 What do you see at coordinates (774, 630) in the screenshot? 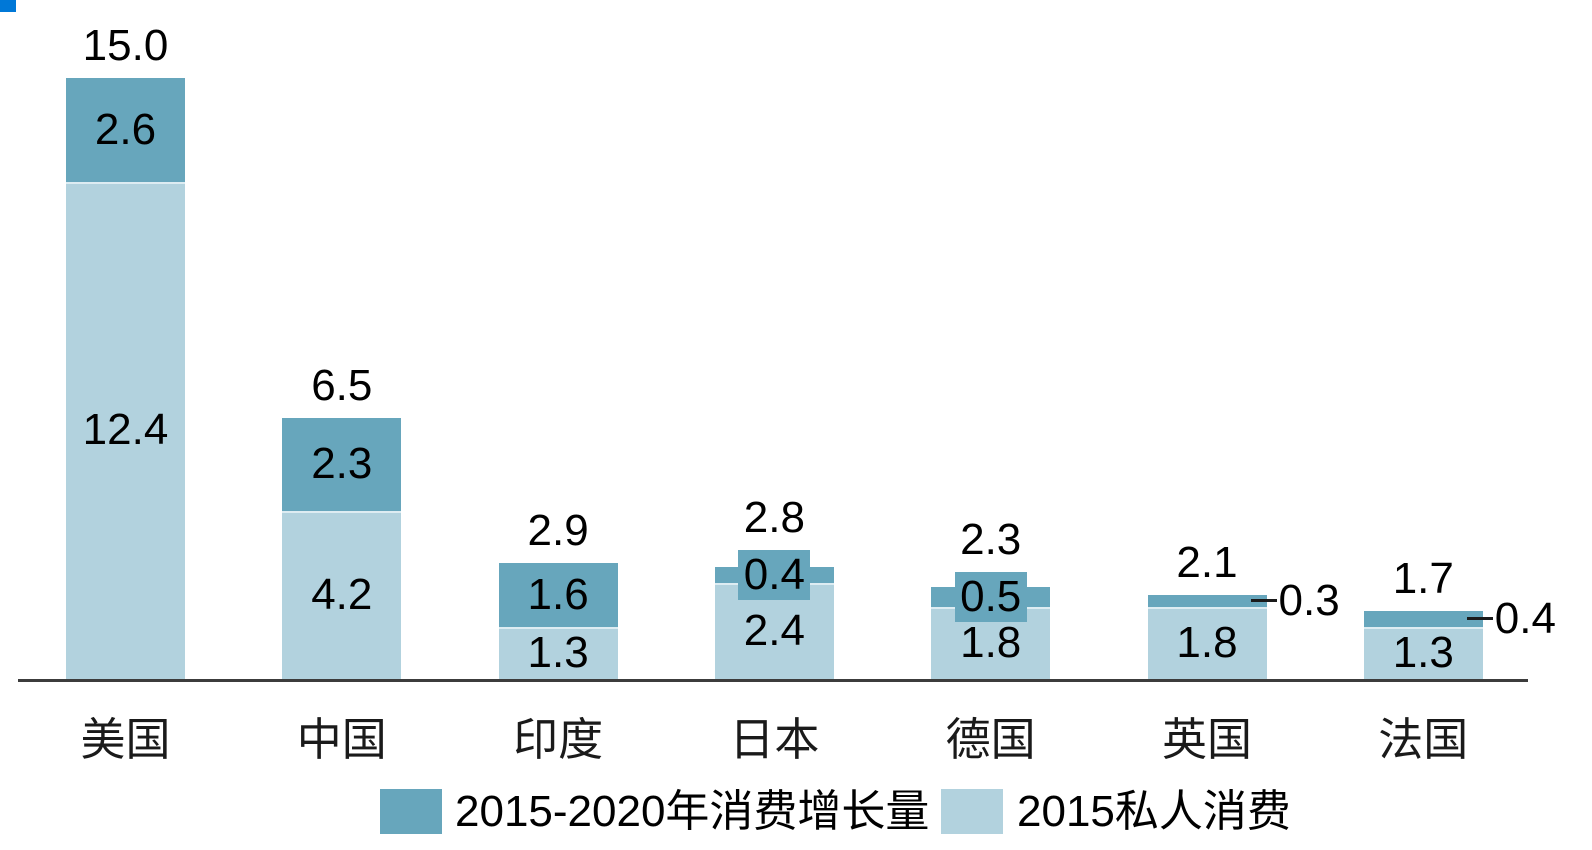
I see `bar-3-base-label: 2.4` at bounding box center [774, 630].